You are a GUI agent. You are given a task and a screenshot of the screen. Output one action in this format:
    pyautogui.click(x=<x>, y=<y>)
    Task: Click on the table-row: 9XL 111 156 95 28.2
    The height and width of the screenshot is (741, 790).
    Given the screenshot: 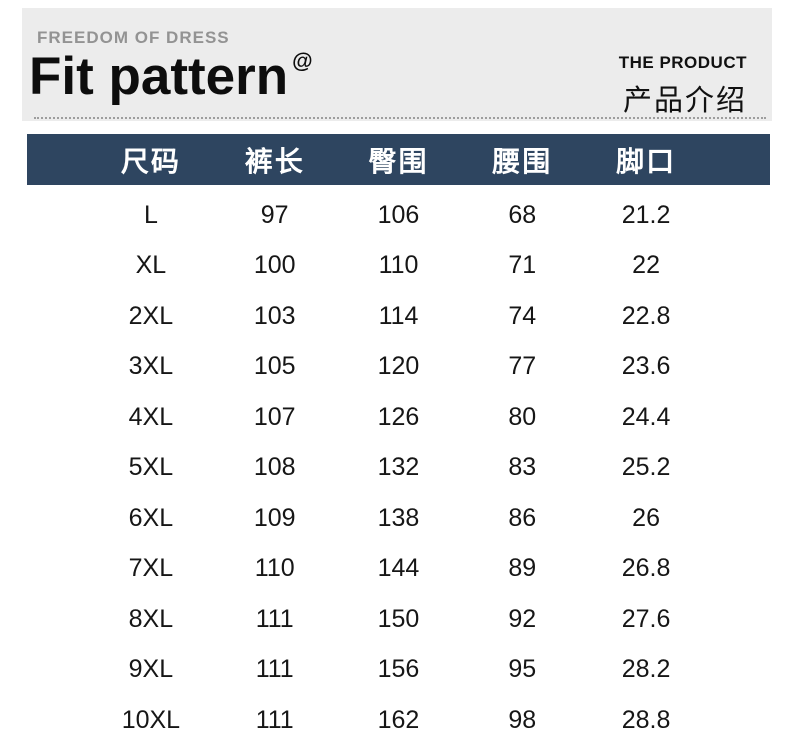 What is the action you would take?
    pyautogui.click(x=398, y=669)
    